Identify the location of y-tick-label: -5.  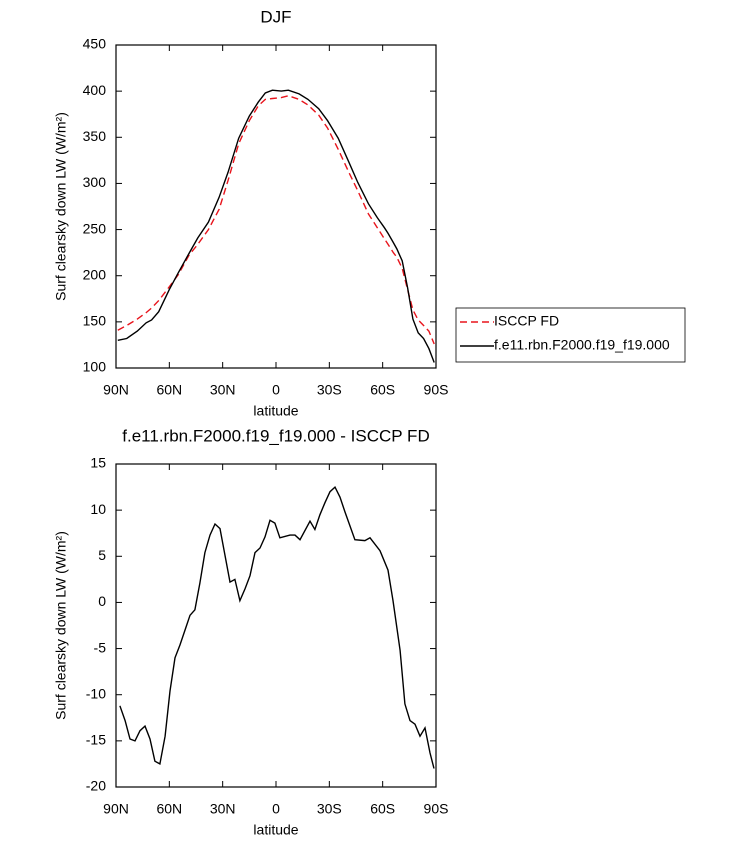
(100, 647).